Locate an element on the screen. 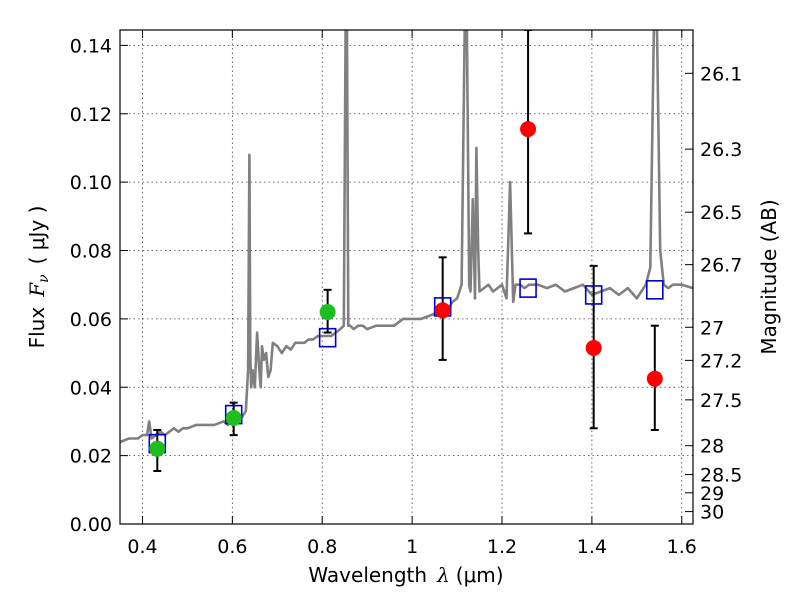 This screenshot has width=800, height=600. y-axis-title-subscript: ν is located at coordinates (44, 278).